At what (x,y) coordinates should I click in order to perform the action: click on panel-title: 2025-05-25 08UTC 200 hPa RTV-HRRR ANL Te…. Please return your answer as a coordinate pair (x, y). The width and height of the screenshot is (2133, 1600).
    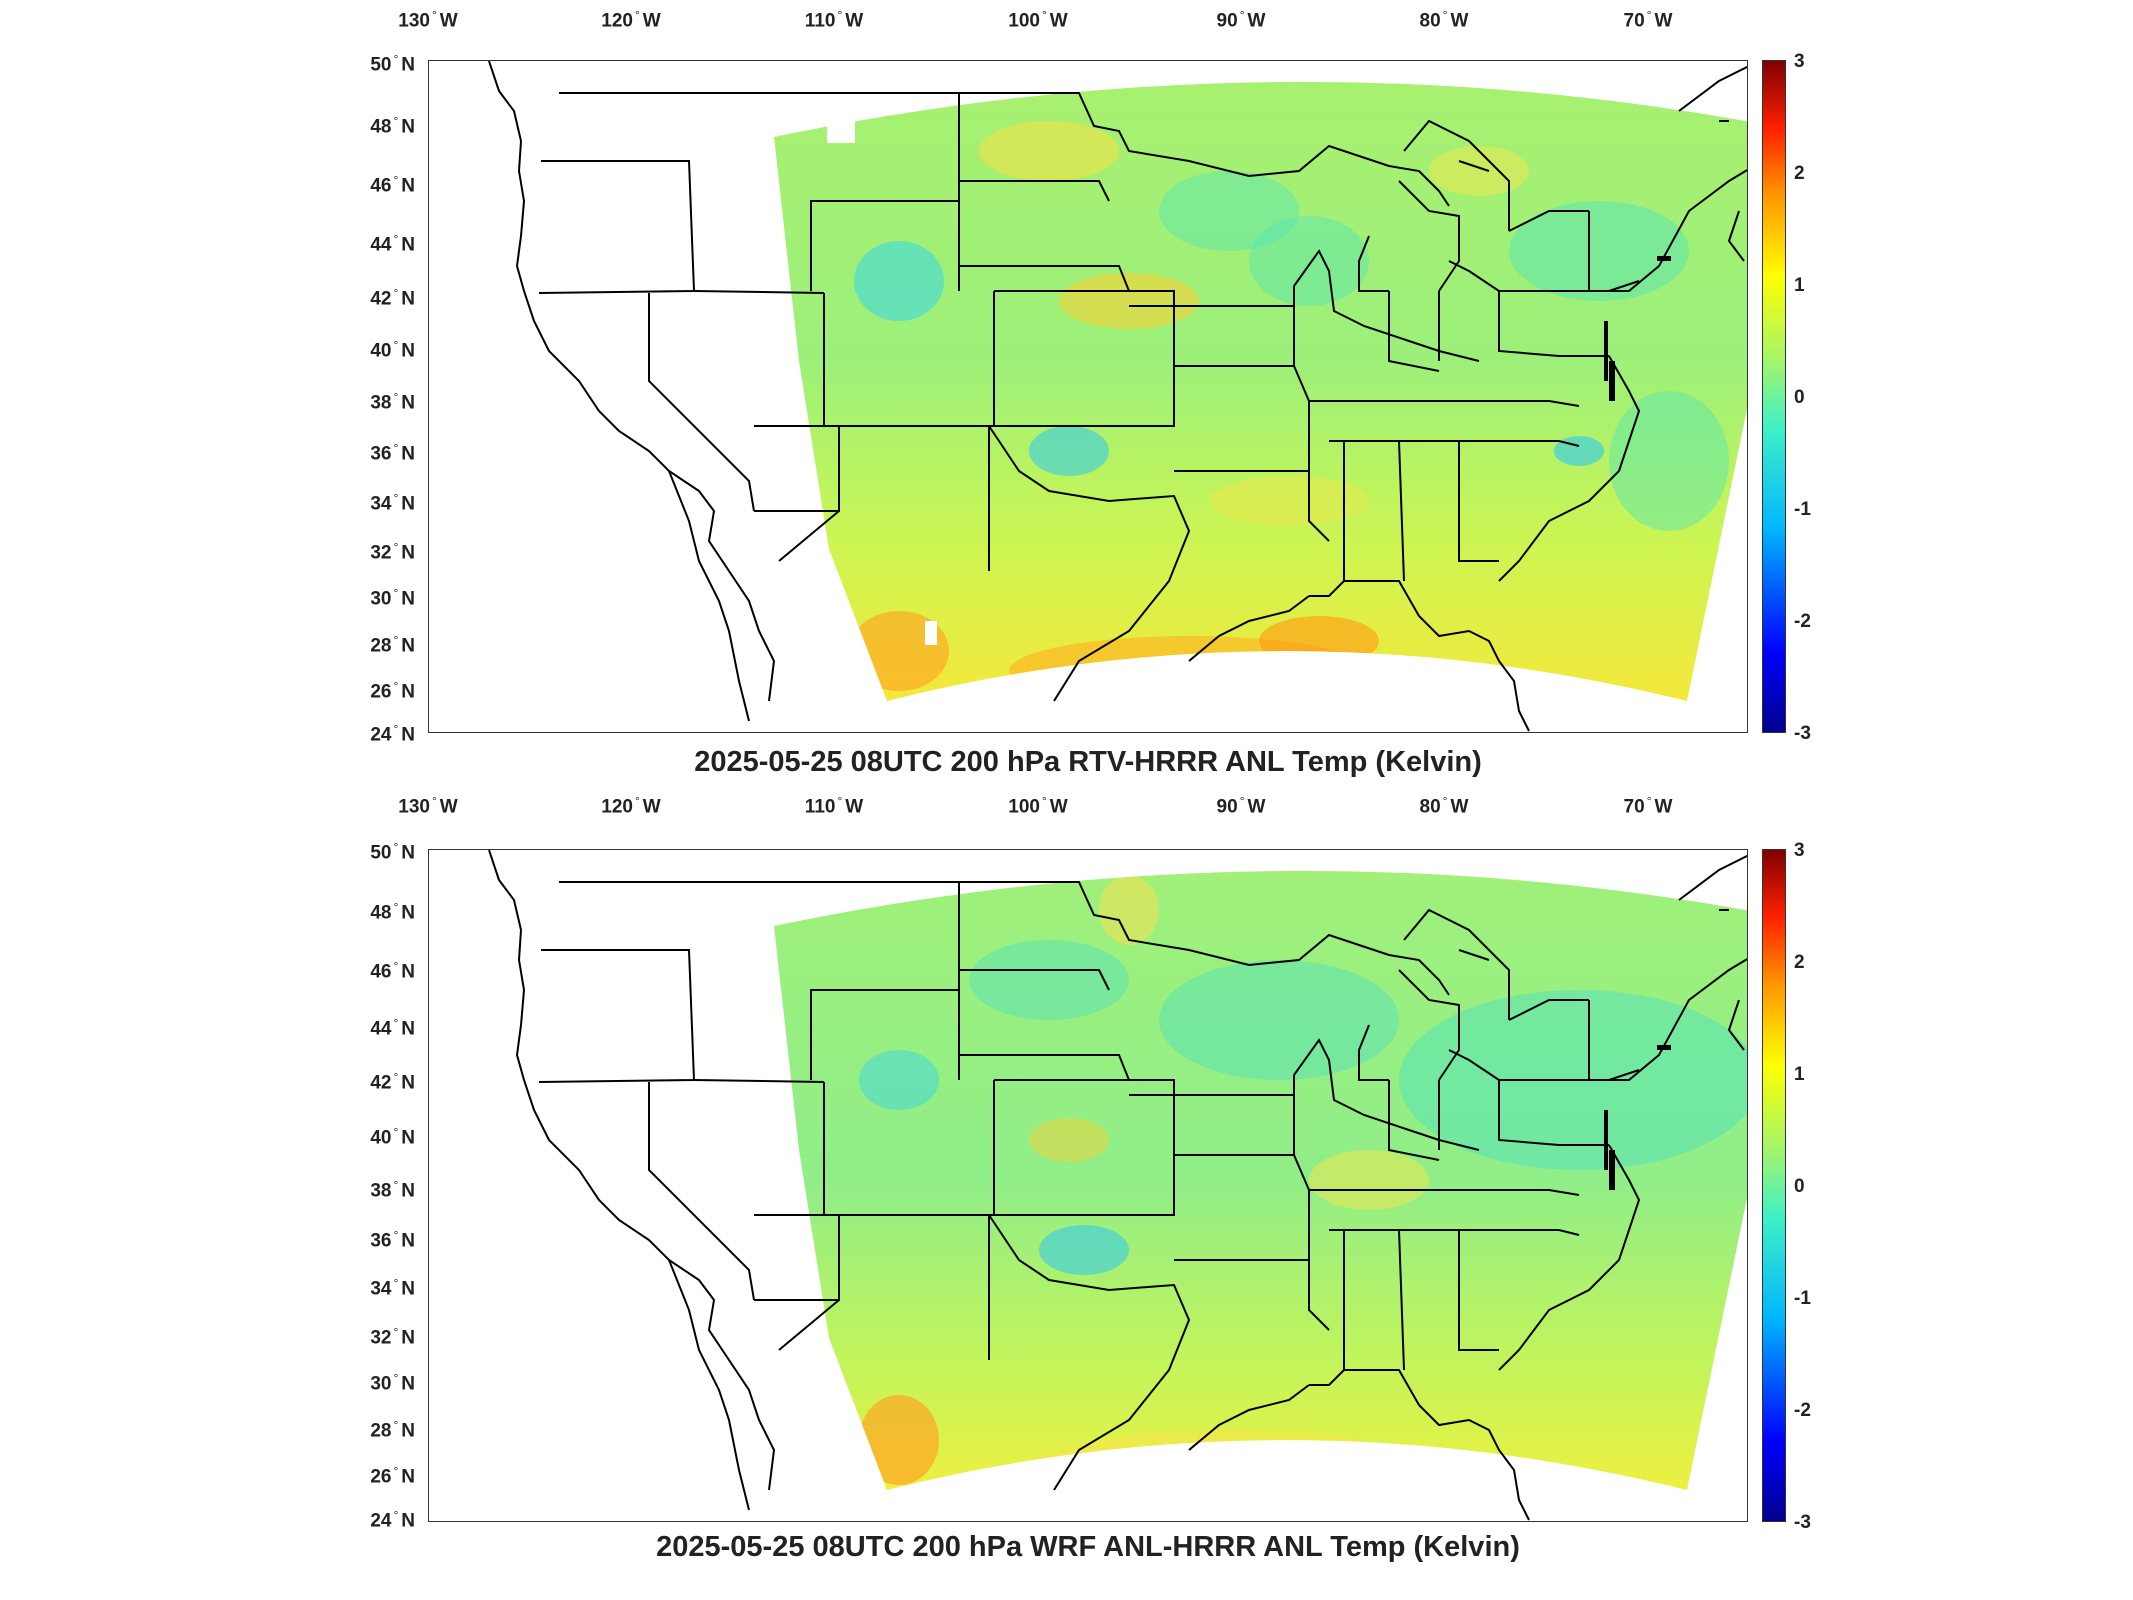
    Looking at the image, I should click on (1088, 762).